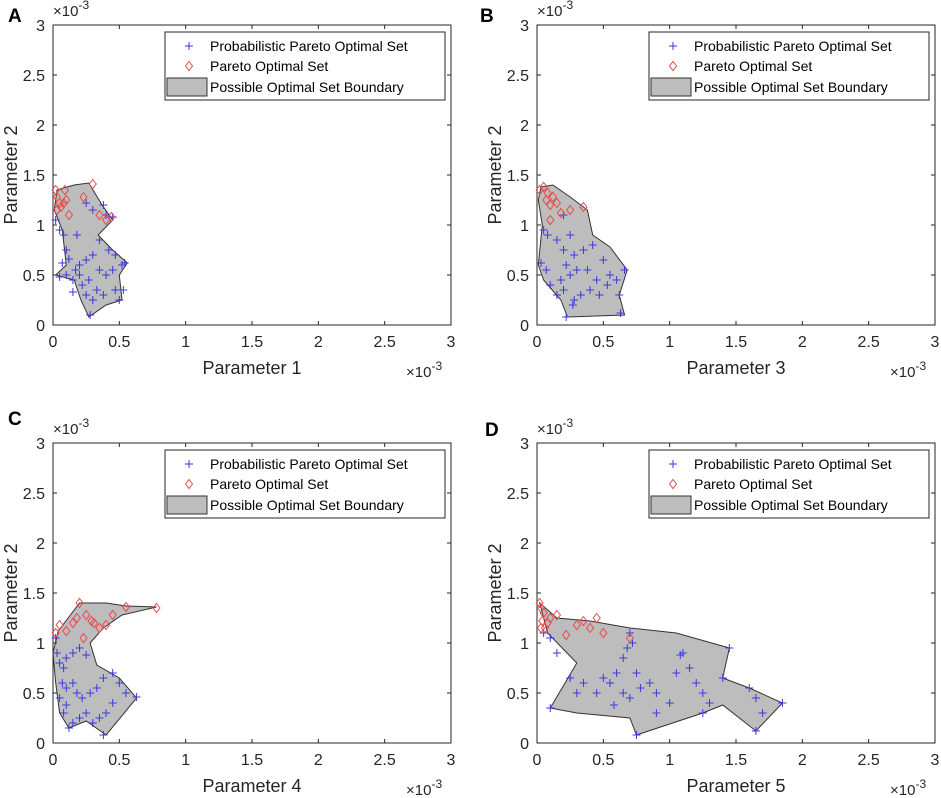  Describe the element at coordinates (34, 494) in the screenshot. I see `y-tick-label: 2.5` at that location.